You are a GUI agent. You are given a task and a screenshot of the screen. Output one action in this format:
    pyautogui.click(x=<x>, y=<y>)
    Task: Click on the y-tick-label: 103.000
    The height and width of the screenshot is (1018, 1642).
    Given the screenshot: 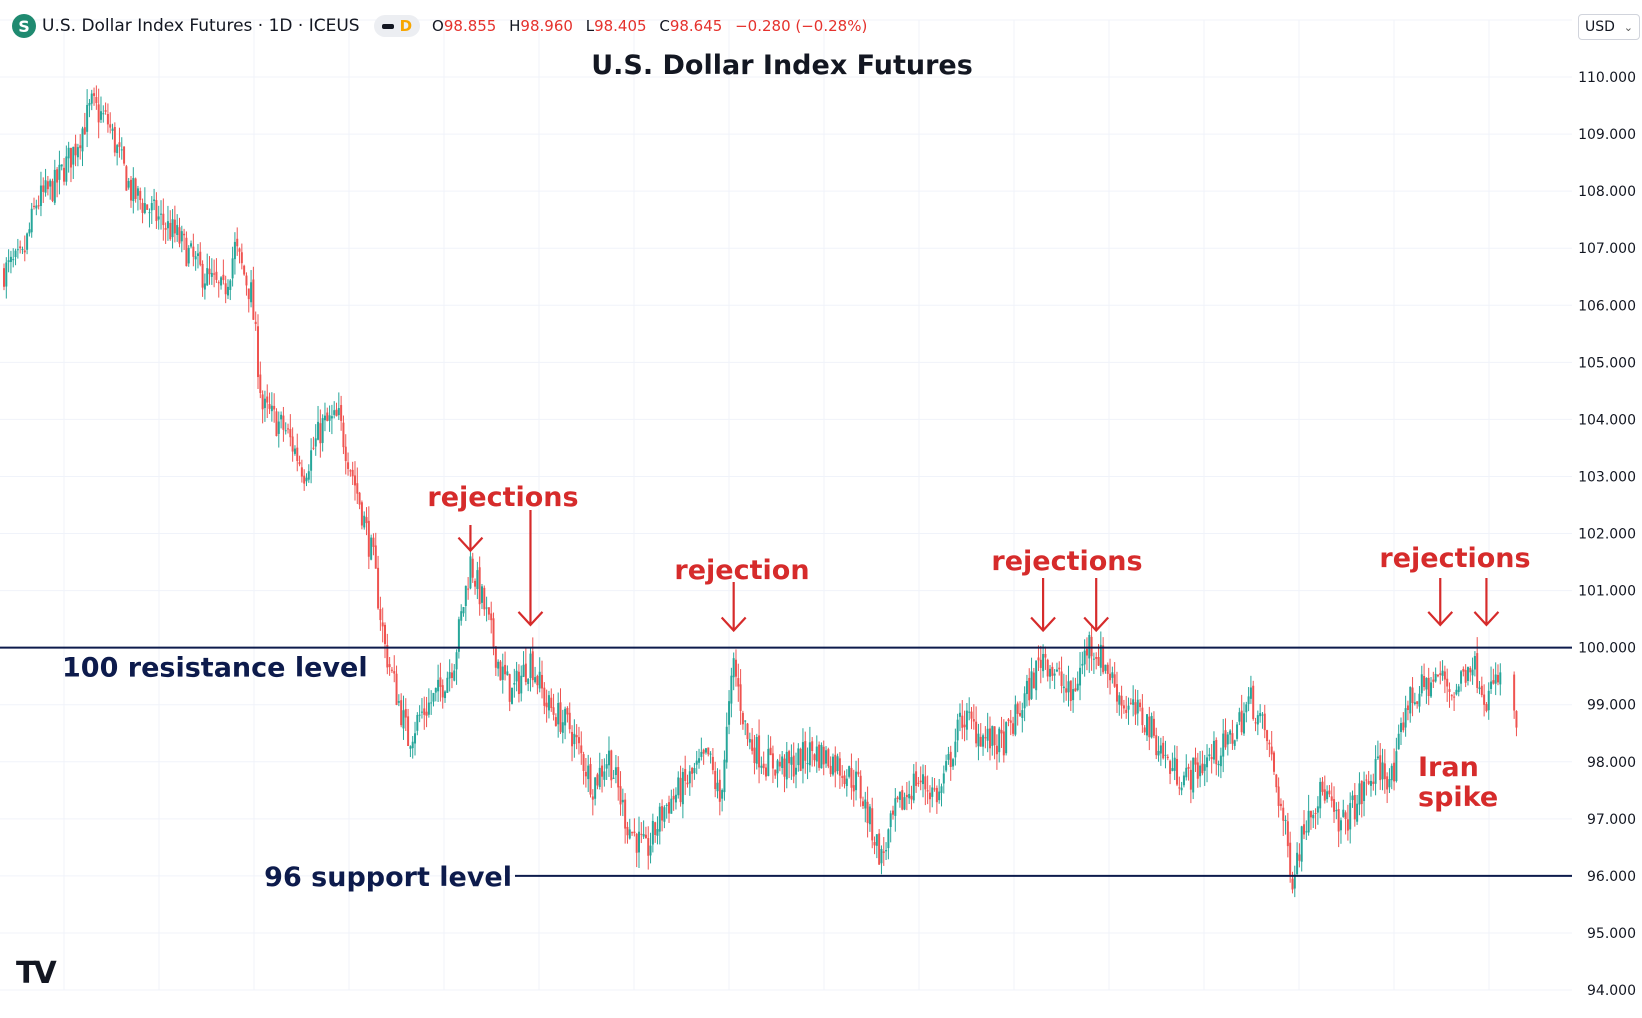 What is the action you would take?
    pyautogui.click(x=1607, y=477)
    